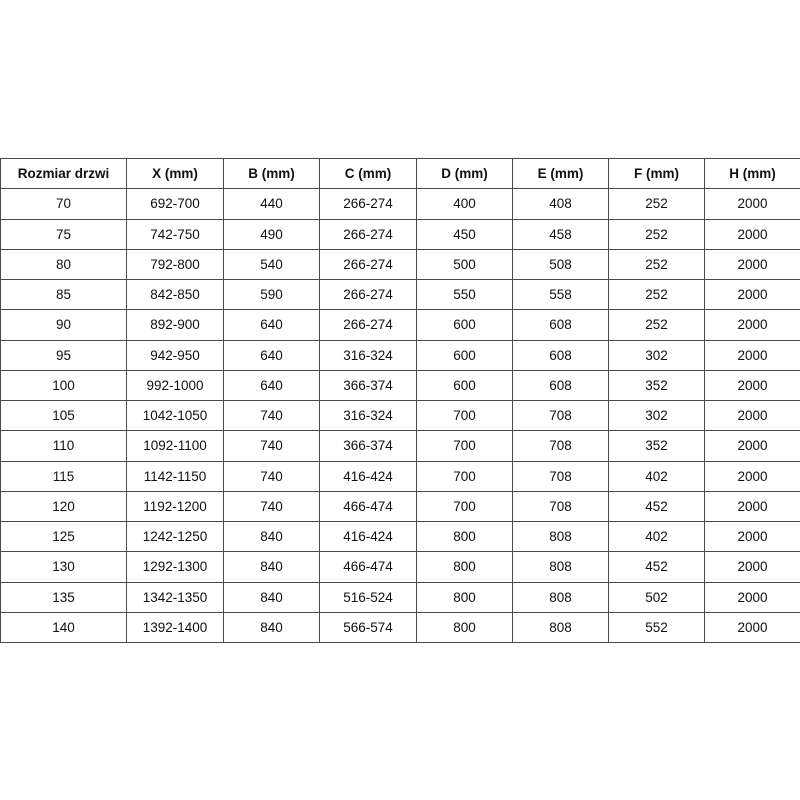 The width and height of the screenshot is (800, 800). I want to click on column-header: D (mm), so click(464, 173).